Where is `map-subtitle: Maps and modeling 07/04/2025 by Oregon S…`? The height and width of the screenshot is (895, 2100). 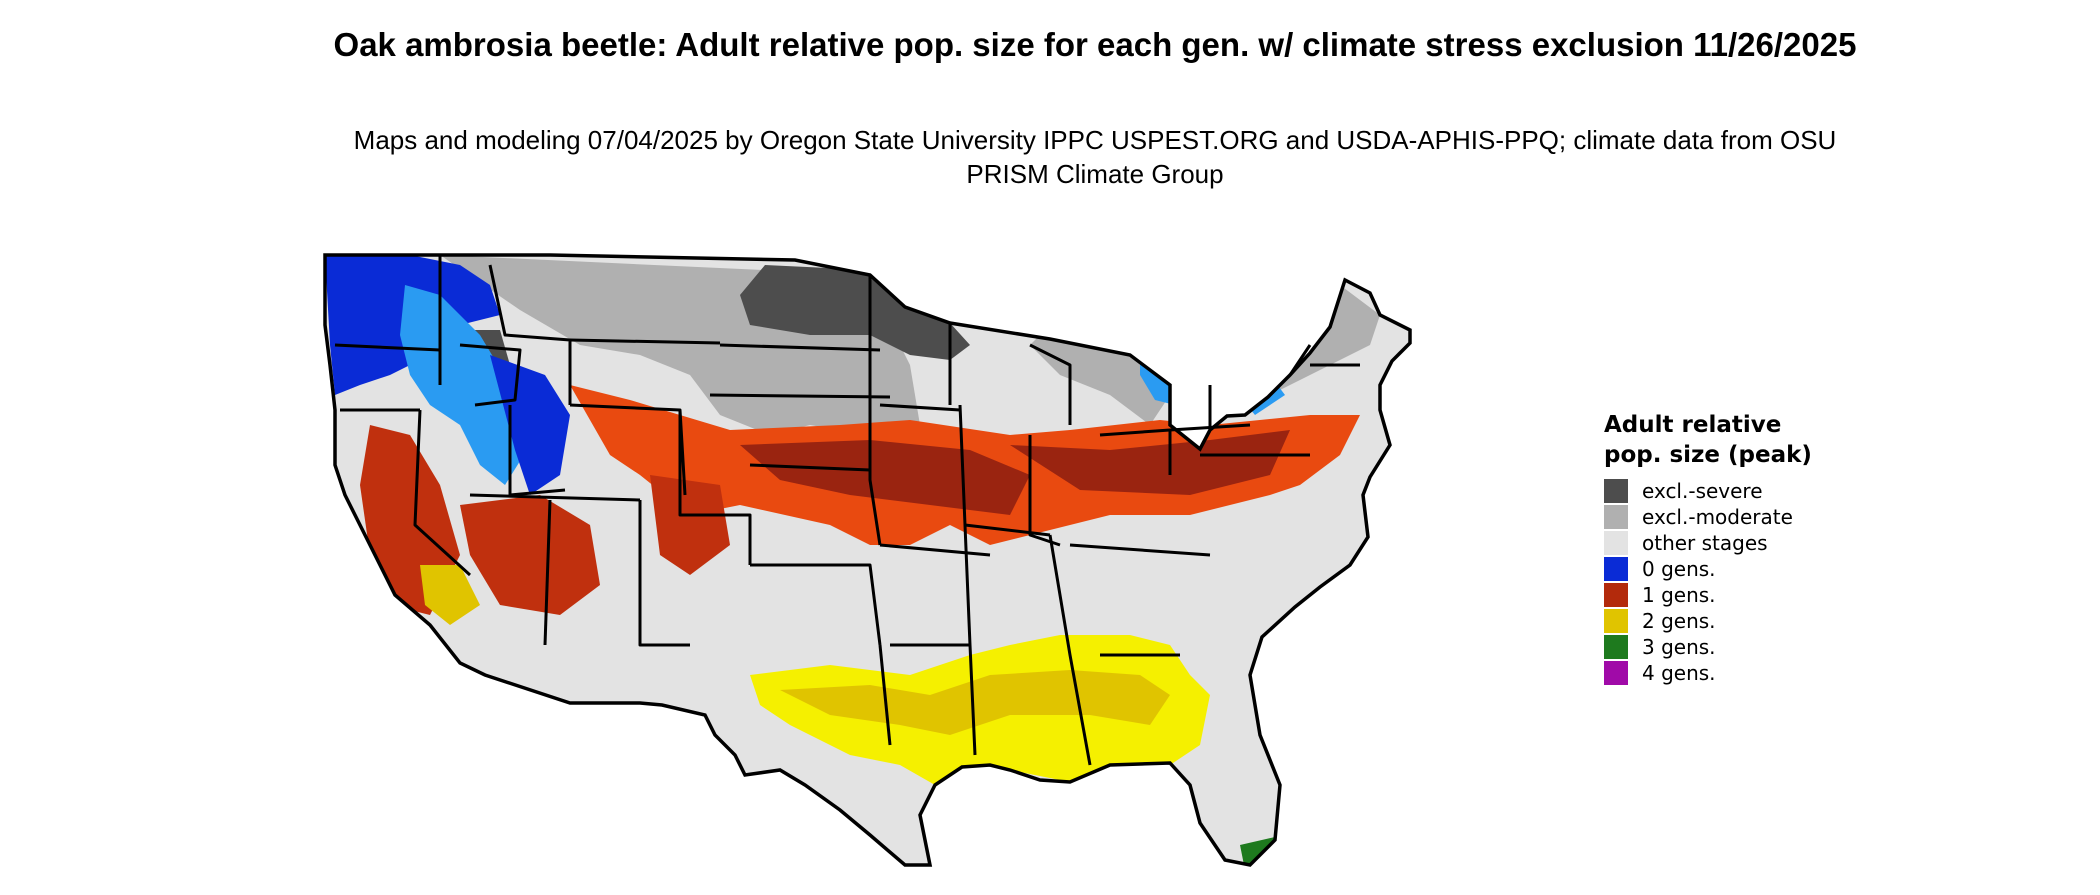
map-subtitle: Maps and modeling 07/04/2025 by Oregon S… is located at coordinates (1095, 157).